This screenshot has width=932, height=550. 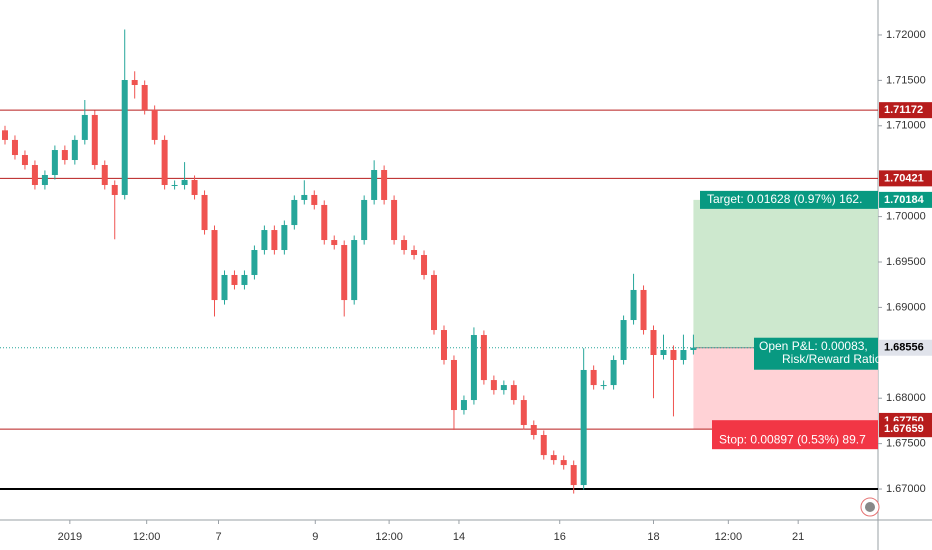 What do you see at coordinates (813, 346) in the screenshot?
I see `pnl-text: Open P&L: 0.00083,` at bounding box center [813, 346].